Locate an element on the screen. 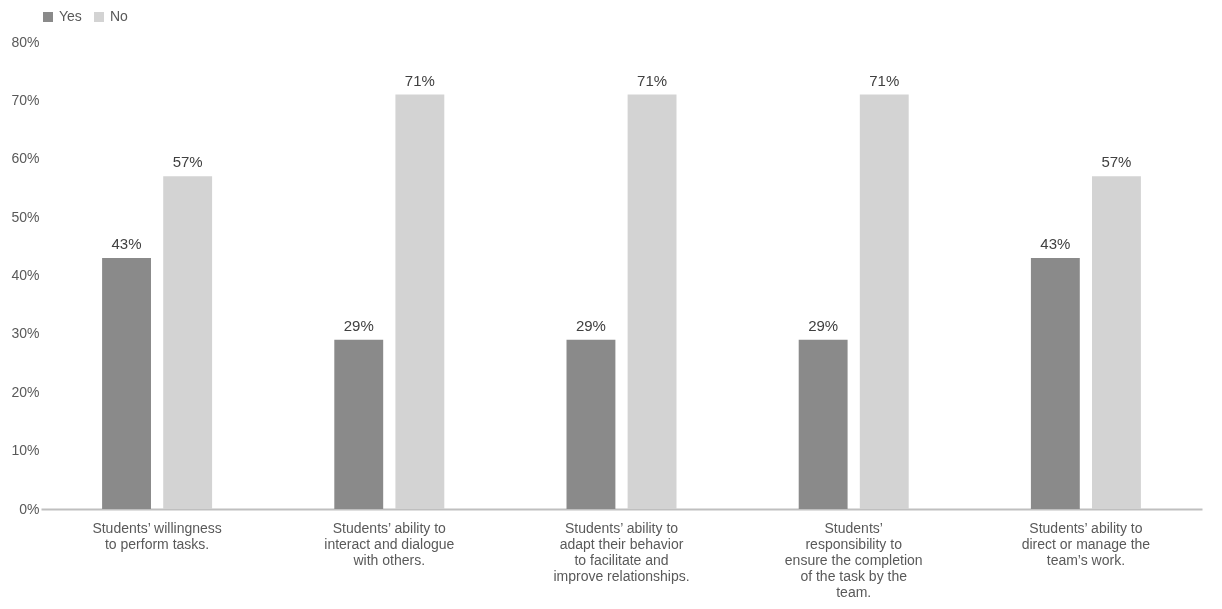  x-tick-label: Students’ ability to direct or manage the team’s work. is located at coordinates (1086, 543).